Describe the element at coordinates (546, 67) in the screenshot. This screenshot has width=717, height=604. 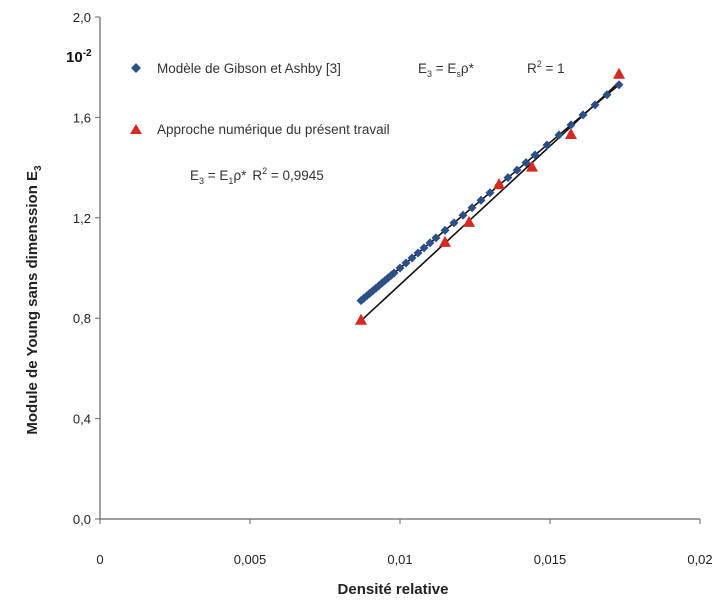
I see `legend-r2-gibson: R2 = 1` at that location.